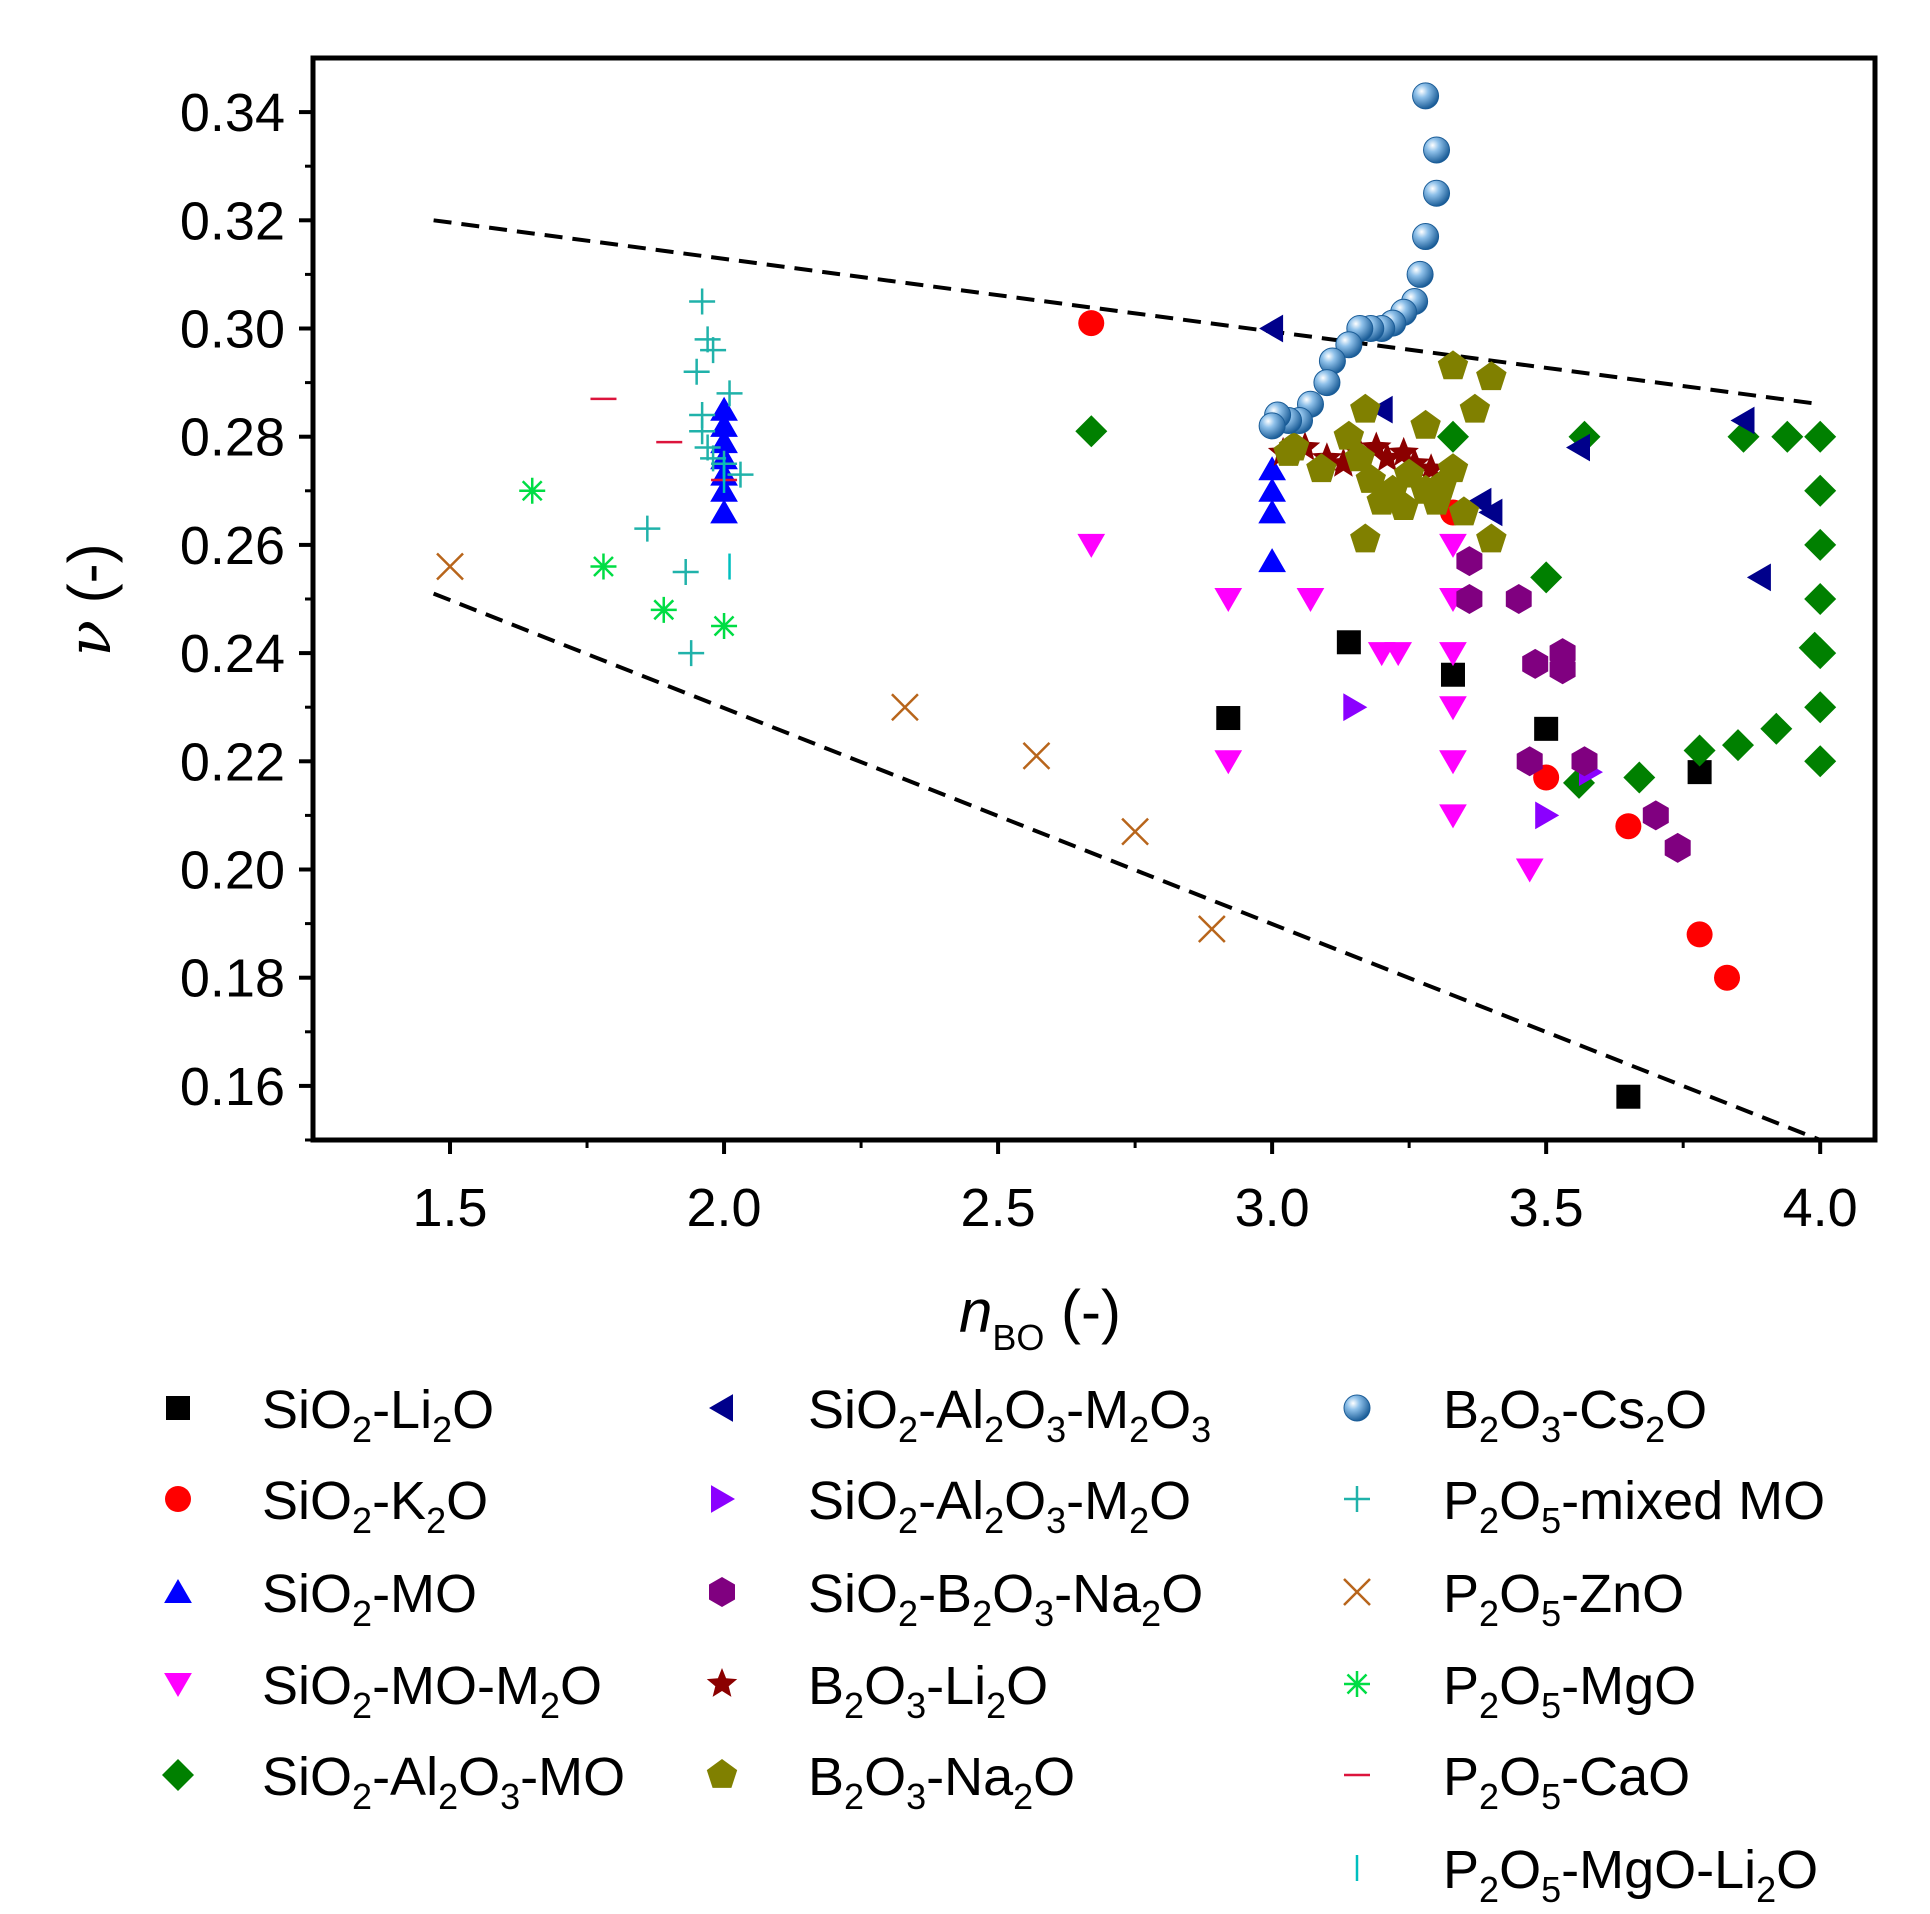 This screenshot has height=1914, width=1930. What do you see at coordinates (726, 518) in the screenshot?
I see `series-p2o5-mgo-li2o` at bounding box center [726, 518].